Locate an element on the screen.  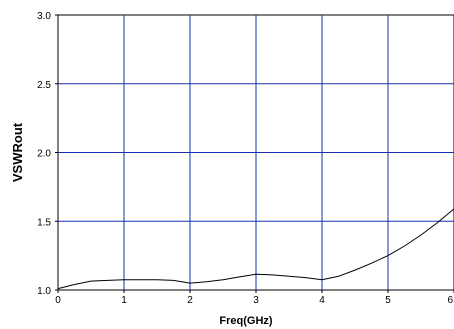
x-tick-label: 6 is located at coordinates (450, 300).